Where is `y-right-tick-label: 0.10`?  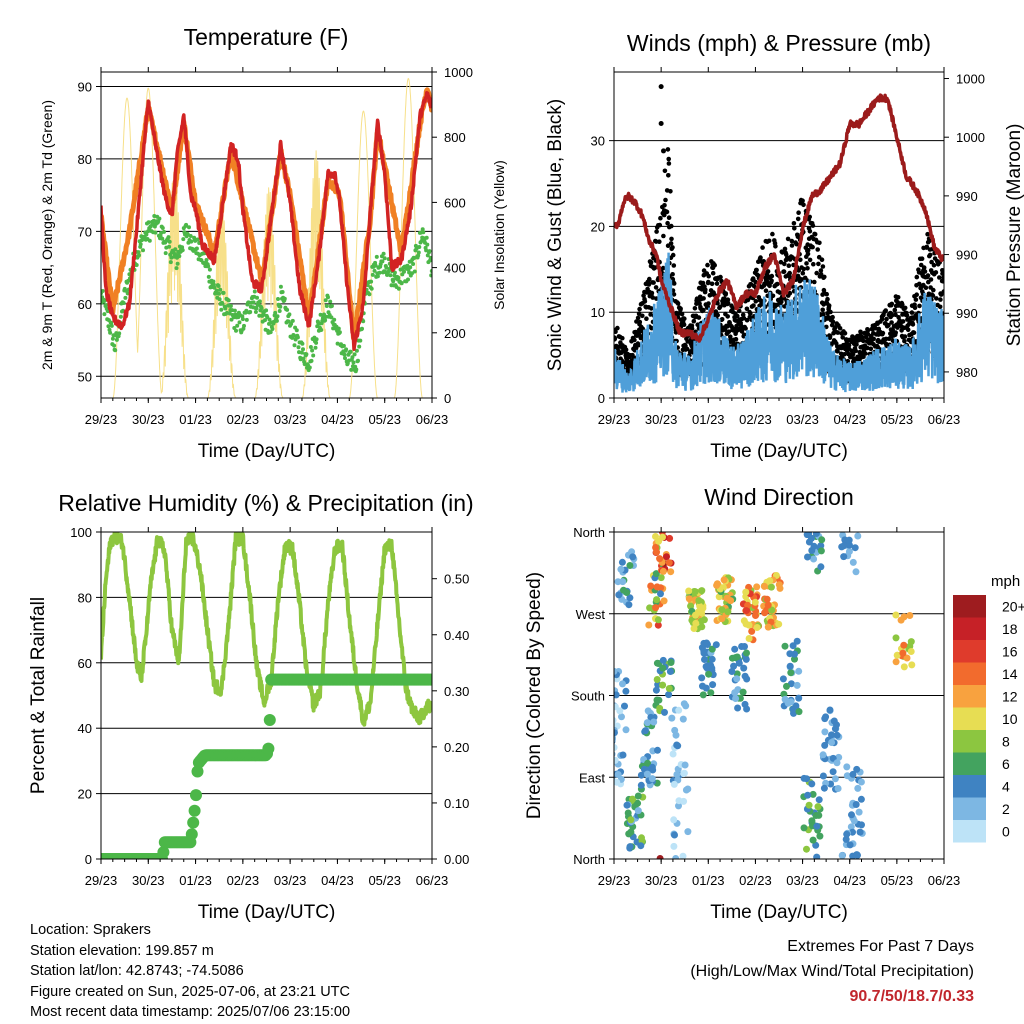
y-right-tick-label: 0.10 is located at coordinates (456, 803).